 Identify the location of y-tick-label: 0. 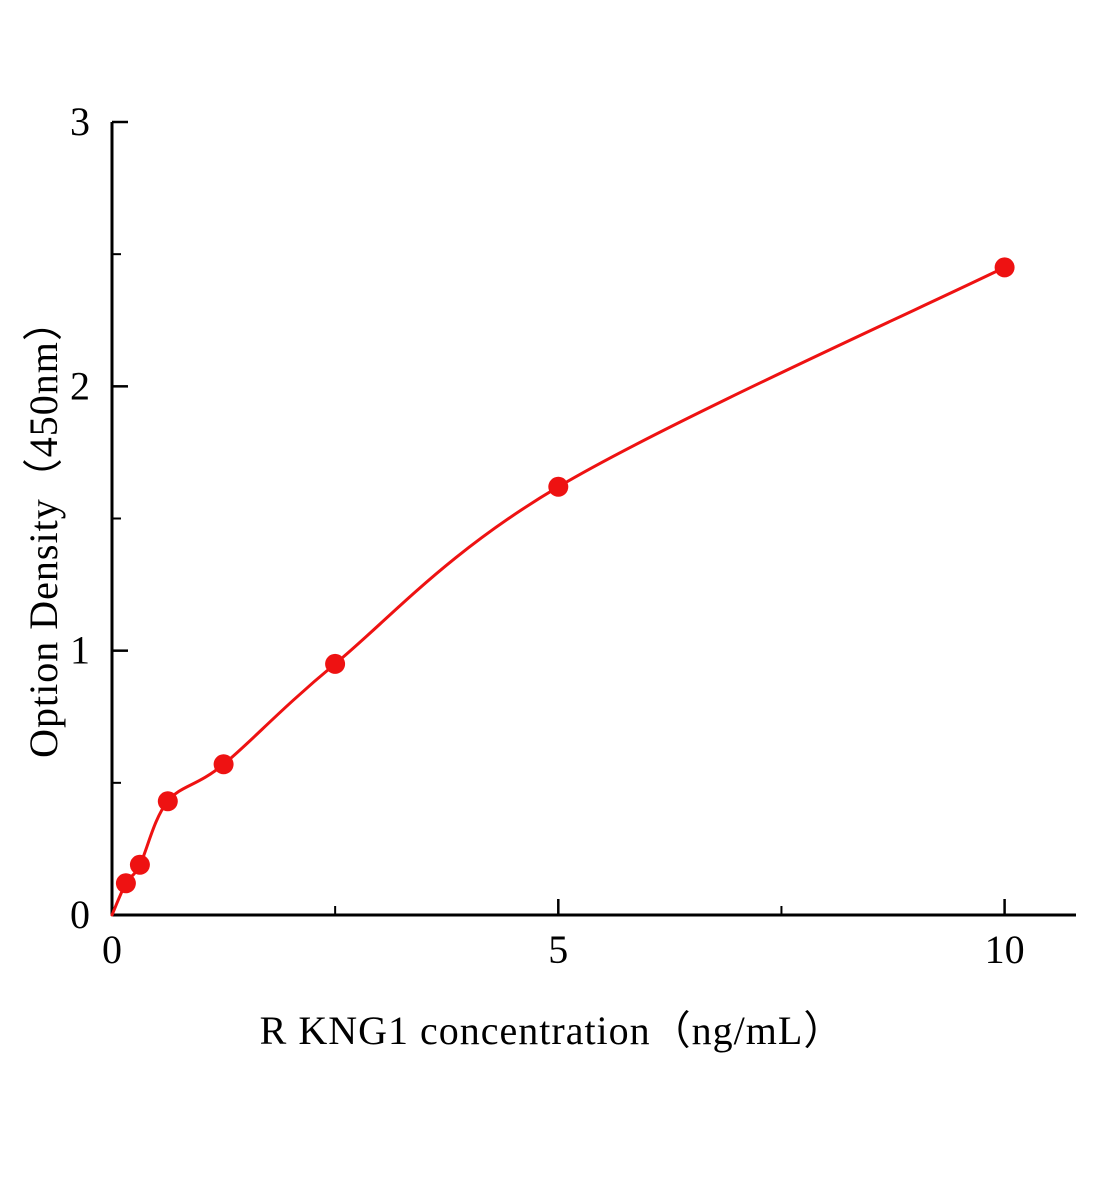
(80, 914).